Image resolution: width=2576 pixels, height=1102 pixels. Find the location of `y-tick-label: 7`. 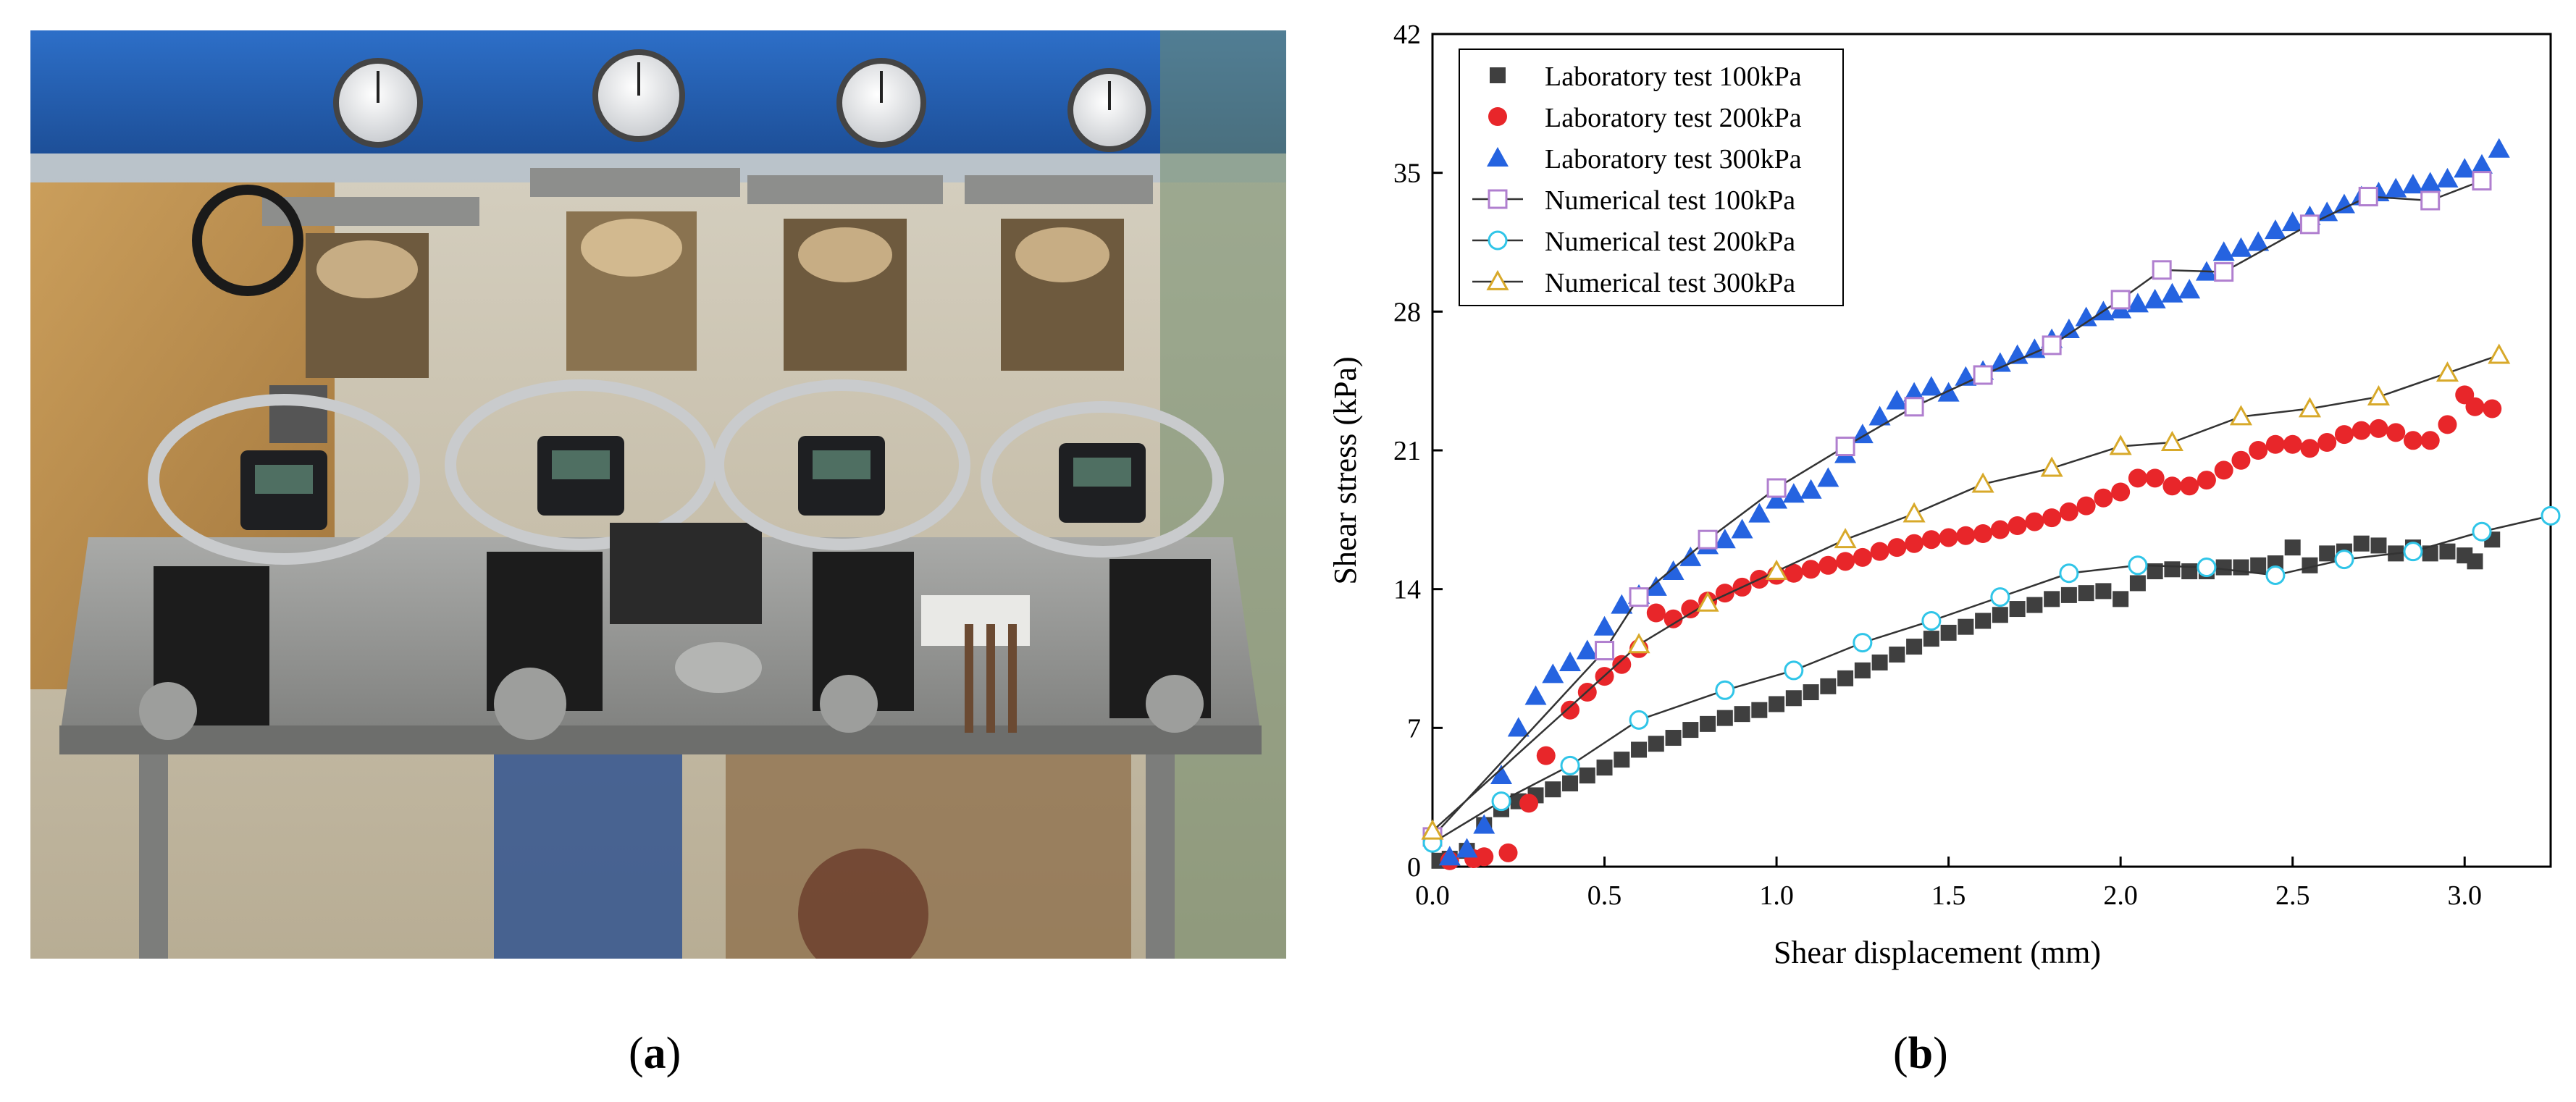

y-tick-label: 7 is located at coordinates (1414, 729).